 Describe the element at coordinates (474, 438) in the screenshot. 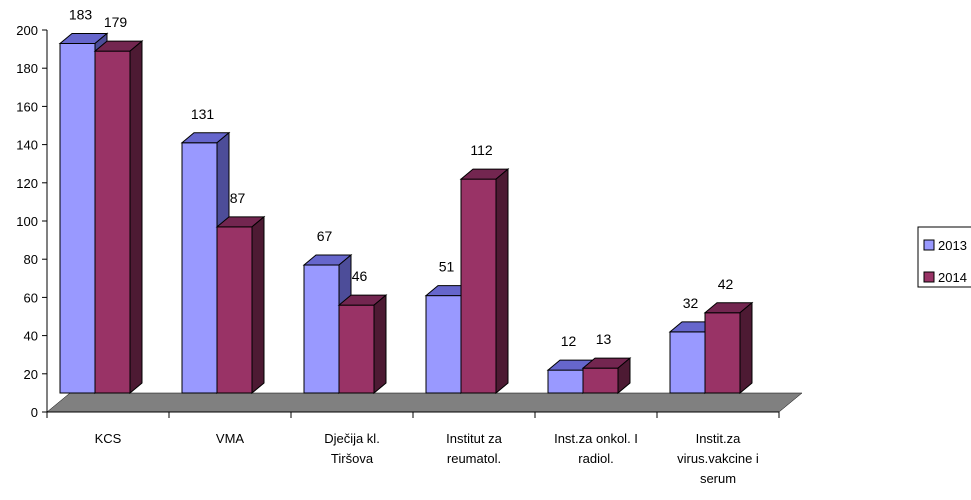

I see `x-category-label-line: Institut za` at that location.